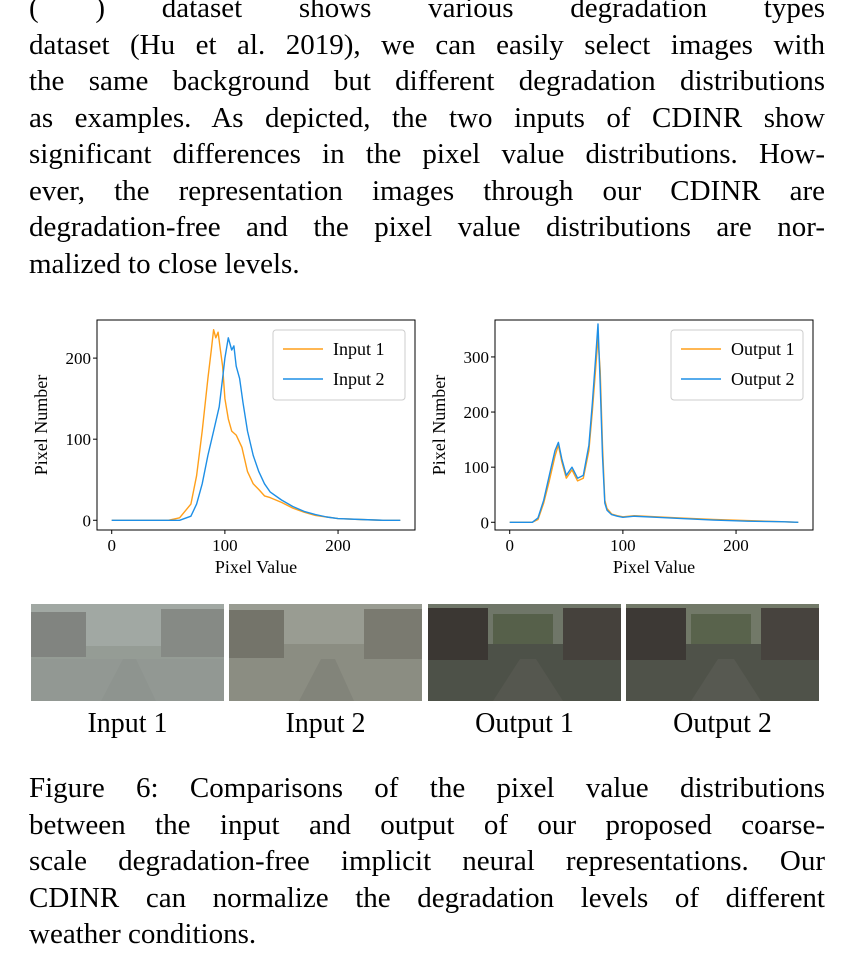 Image resolution: width=865 pixels, height=965 pixels. I want to click on legend-entry: Input 2, so click(359, 379).